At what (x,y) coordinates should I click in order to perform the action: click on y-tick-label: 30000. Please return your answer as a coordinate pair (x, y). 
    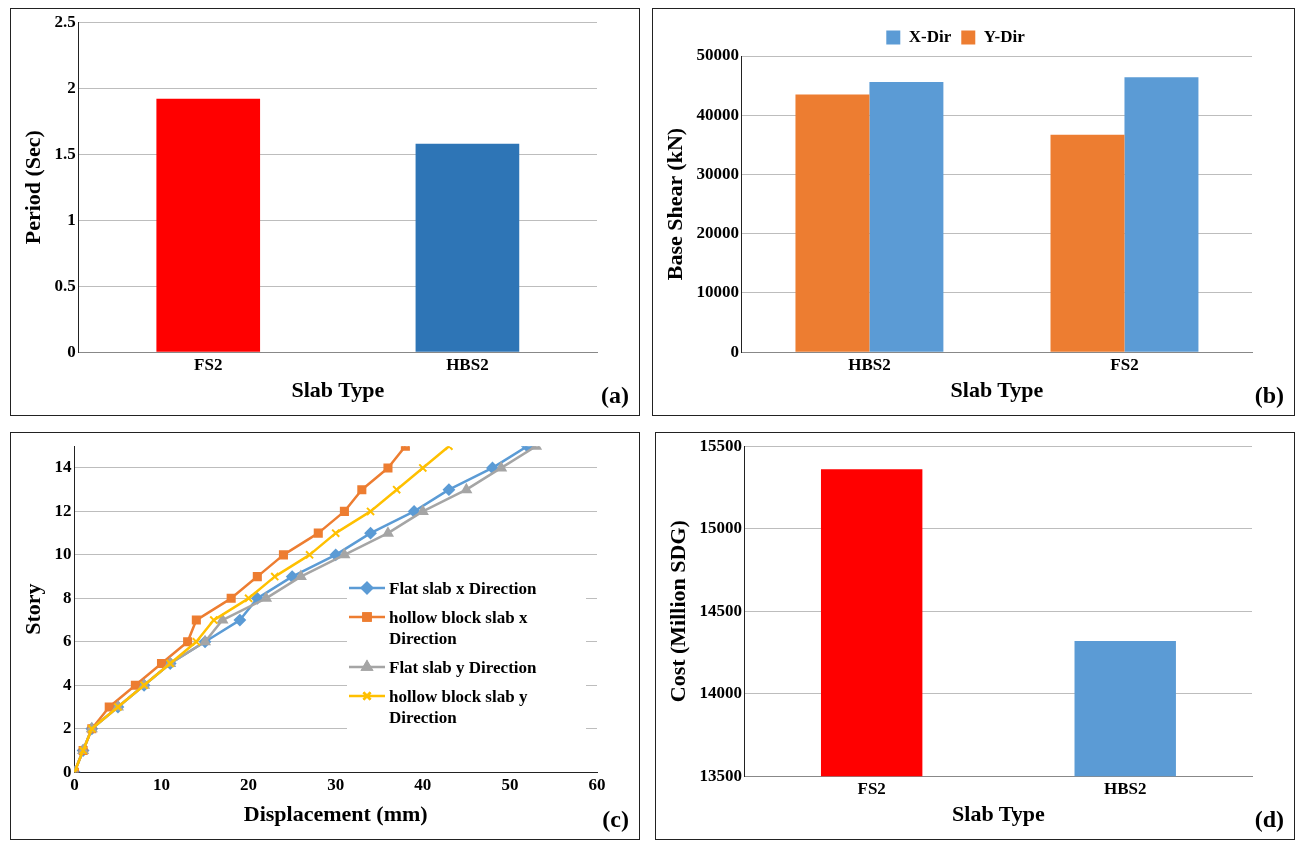
    Looking at the image, I should click on (717, 173).